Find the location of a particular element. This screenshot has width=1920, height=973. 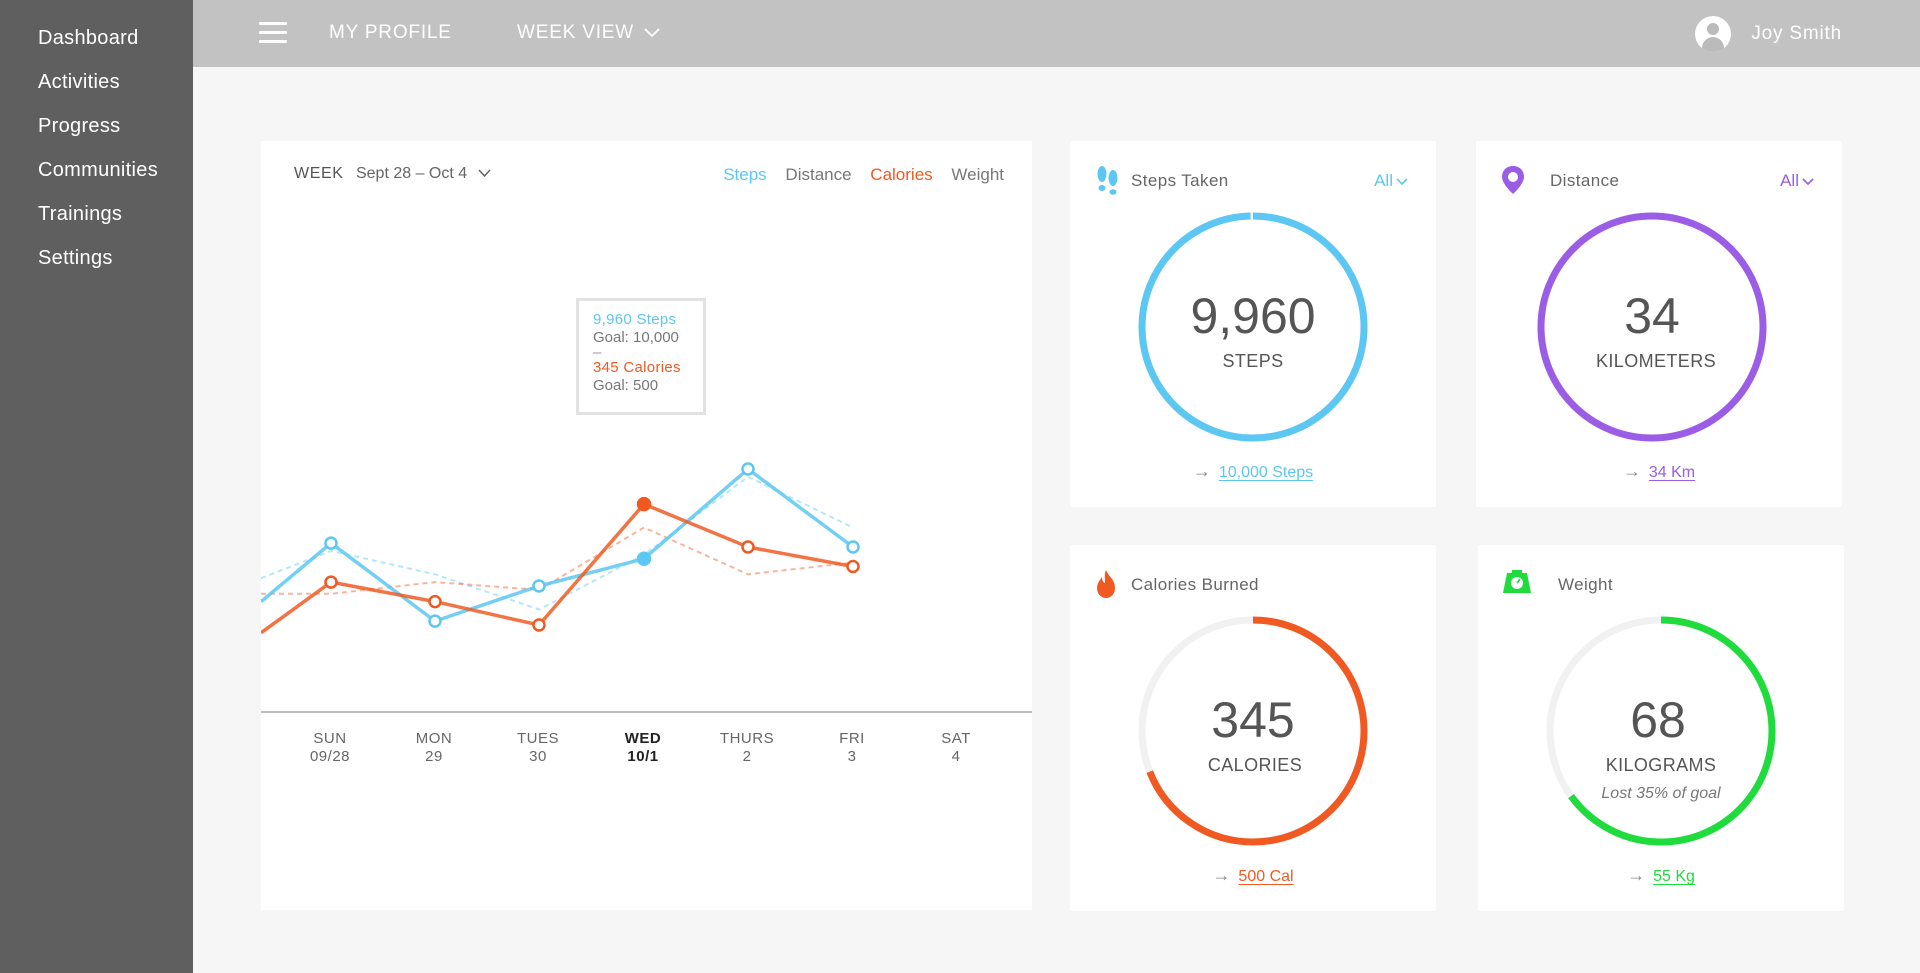

tab-steps: Steps is located at coordinates (745, 174).